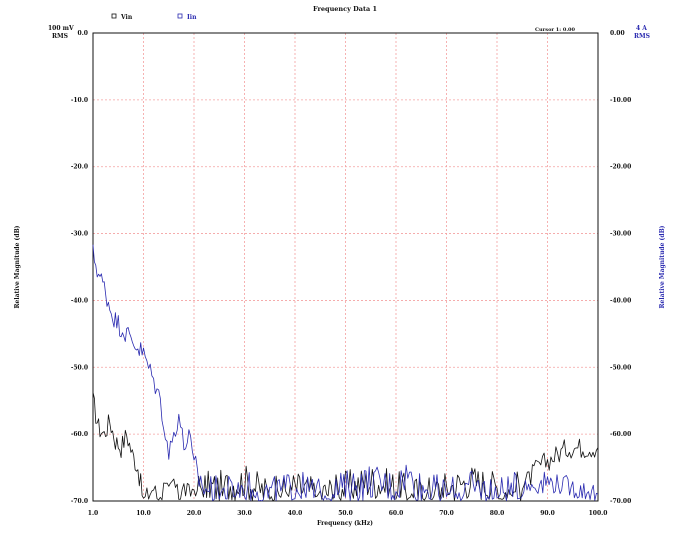 This screenshot has width=683, height=533. What do you see at coordinates (547, 513) in the screenshot?
I see `x-tick-label: 90.0` at bounding box center [547, 513].